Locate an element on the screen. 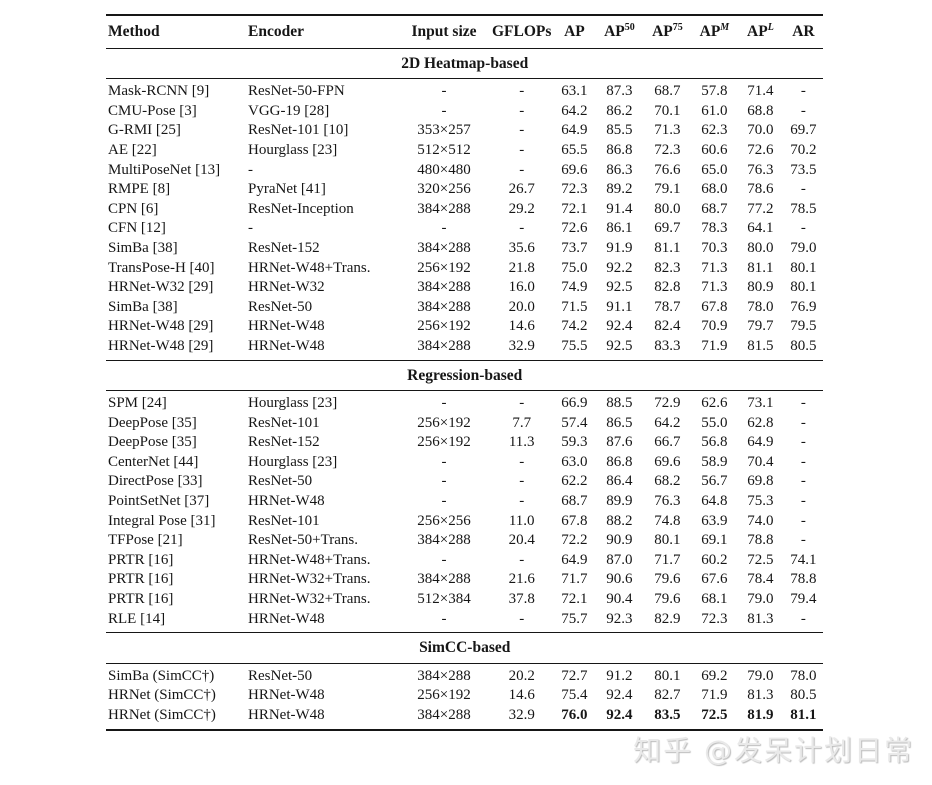 The height and width of the screenshot is (785, 932). metric-cell: 78.8 is located at coordinates (760, 540).